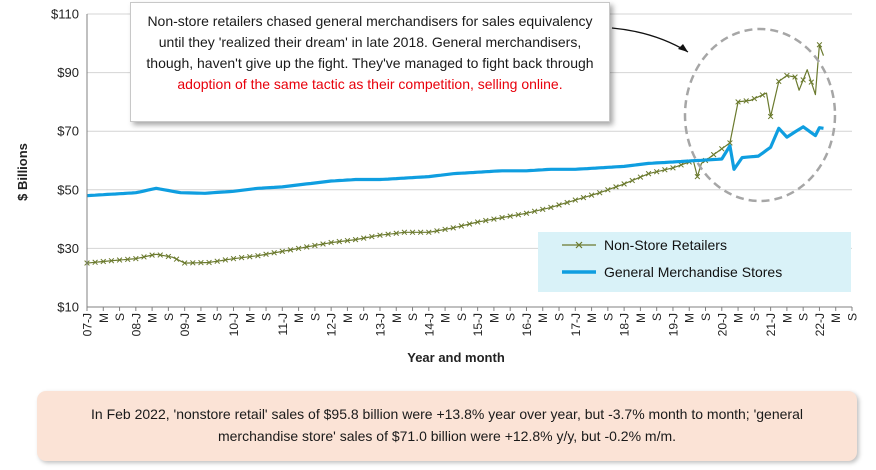  What do you see at coordinates (683, 48) in the screenshot?
I see `callout-arrowhead` at bounding box center [683, 48].